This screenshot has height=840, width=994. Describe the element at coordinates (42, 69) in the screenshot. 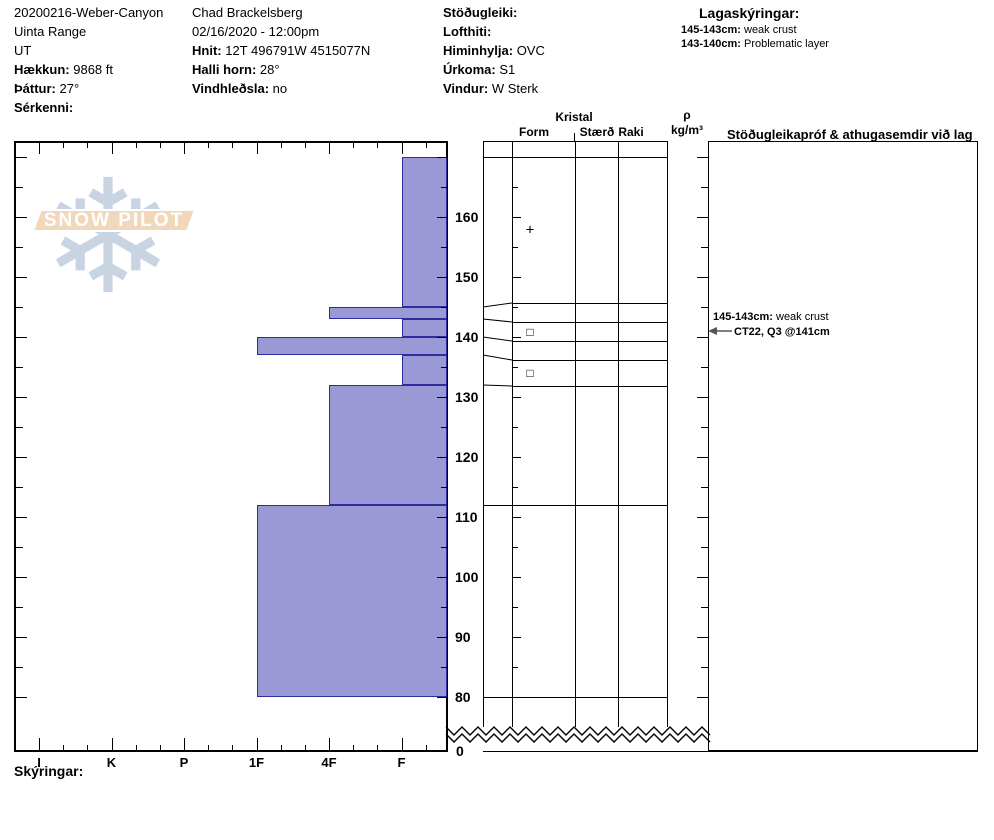

I see `header-field-label: Hækkun:` at that location.